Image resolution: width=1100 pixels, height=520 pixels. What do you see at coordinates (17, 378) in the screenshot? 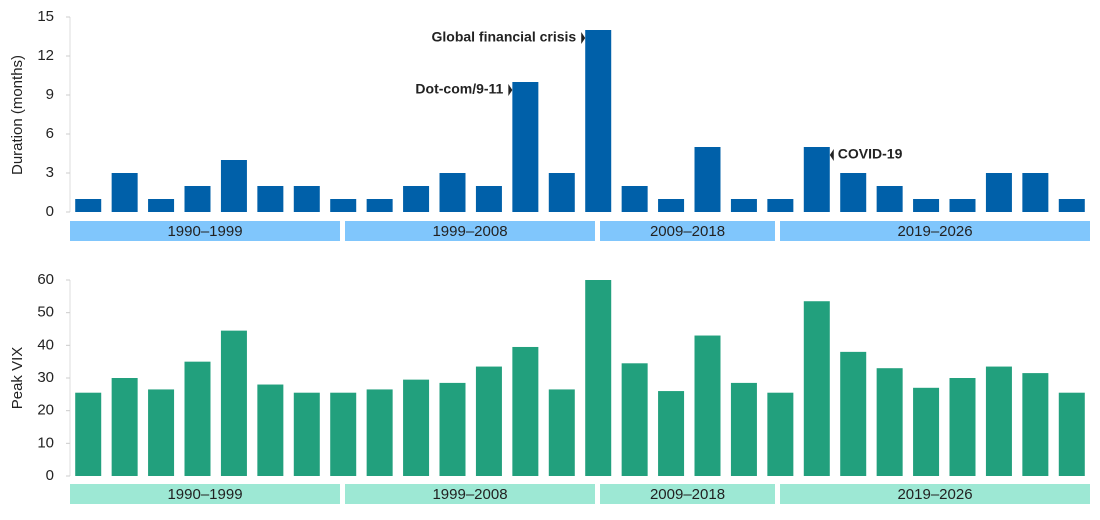
I see `y-axis-label: Peak VIX` at bounding box center [17, 378].